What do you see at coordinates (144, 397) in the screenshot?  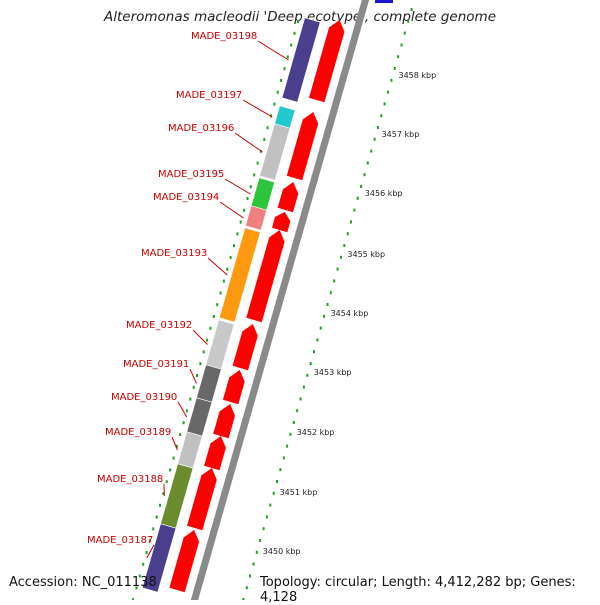 I see `gene-label: MADE_03190` at bounding box center [144, 397].